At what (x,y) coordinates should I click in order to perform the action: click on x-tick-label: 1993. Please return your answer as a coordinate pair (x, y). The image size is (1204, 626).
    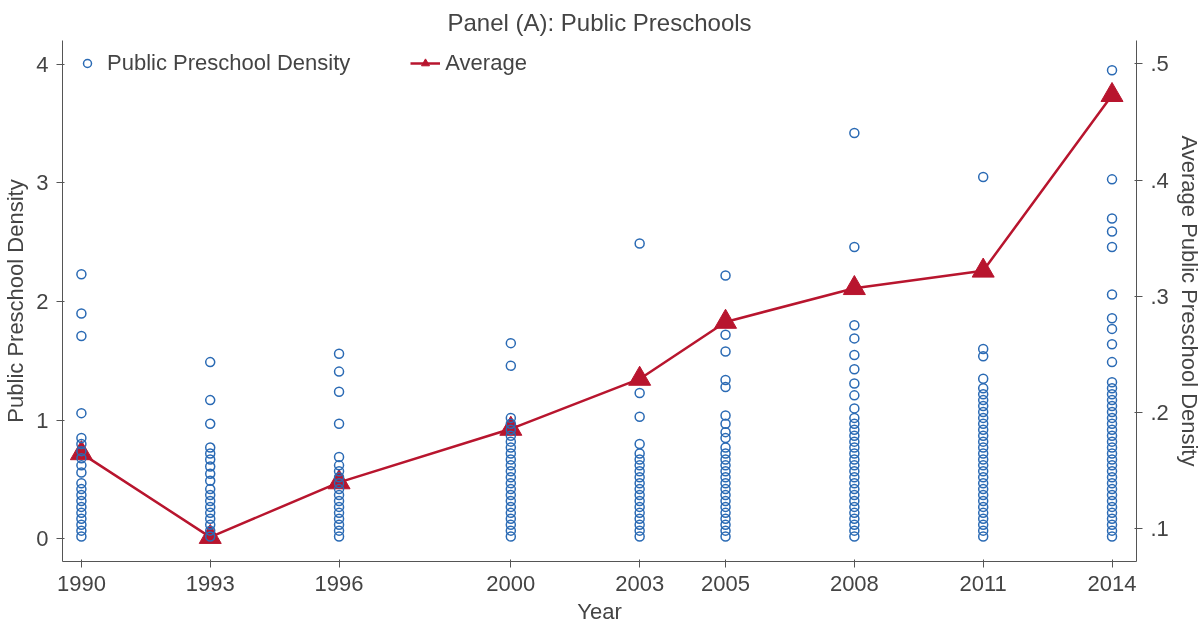
    Looking at the image, I should click on (210, 583).